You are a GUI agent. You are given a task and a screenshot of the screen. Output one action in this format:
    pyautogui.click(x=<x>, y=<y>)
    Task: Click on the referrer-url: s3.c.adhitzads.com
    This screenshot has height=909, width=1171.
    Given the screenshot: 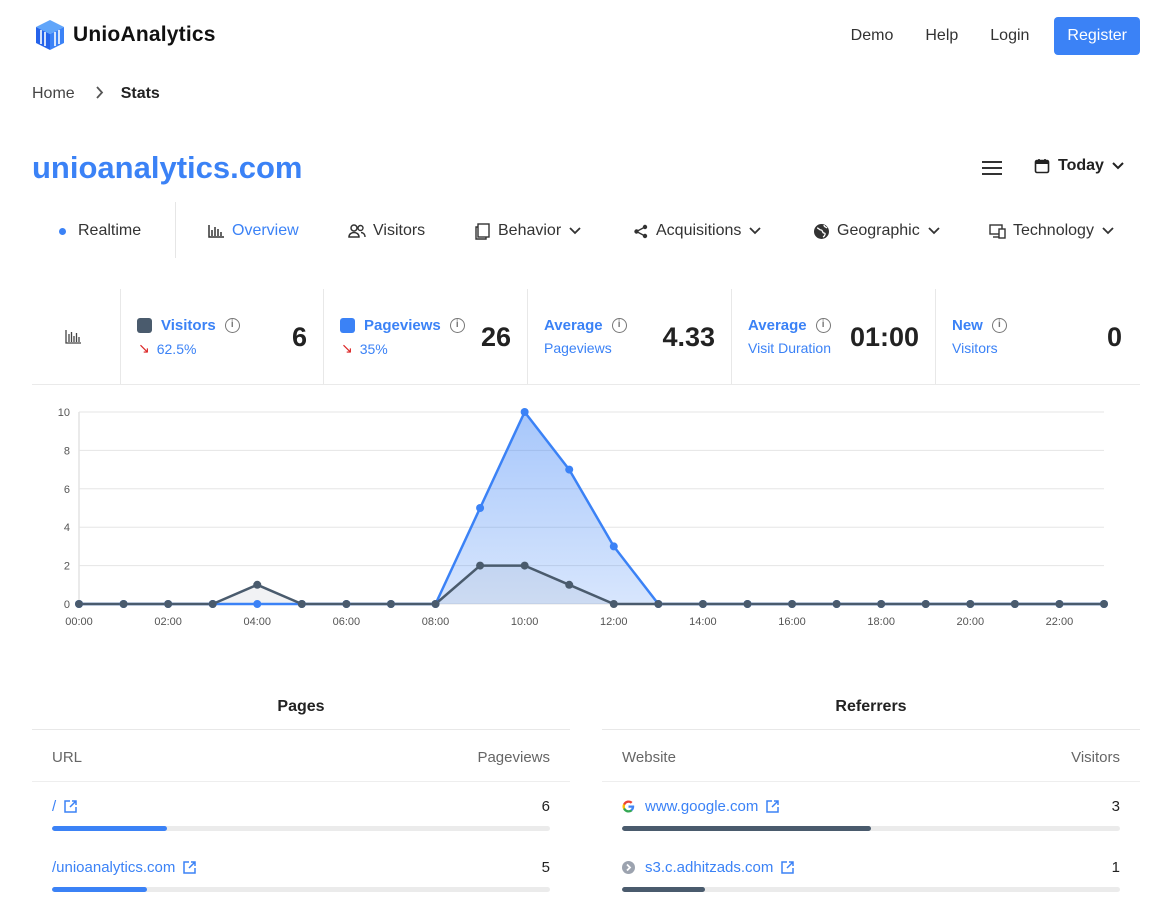 What is the action you would take?
    pyautogui.click(x=709, y=867)
    